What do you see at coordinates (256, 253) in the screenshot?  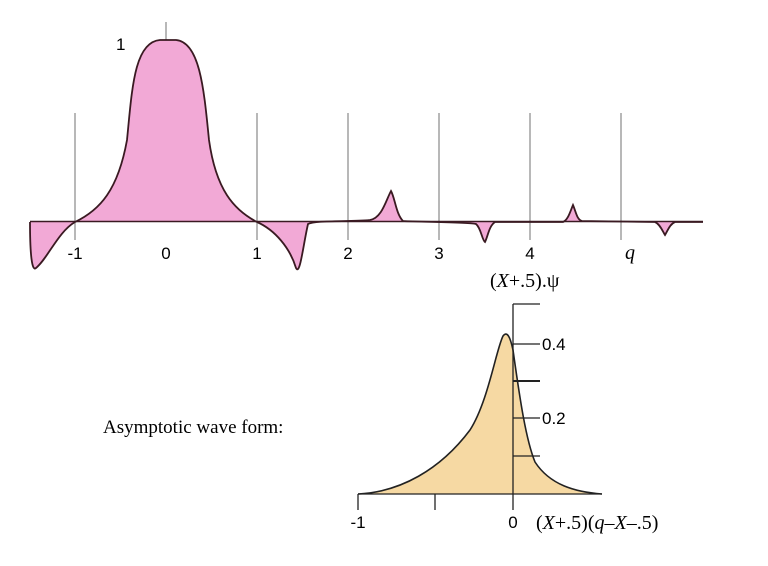 I see `tick-label-1: 1` at bounding box center [256, 253].